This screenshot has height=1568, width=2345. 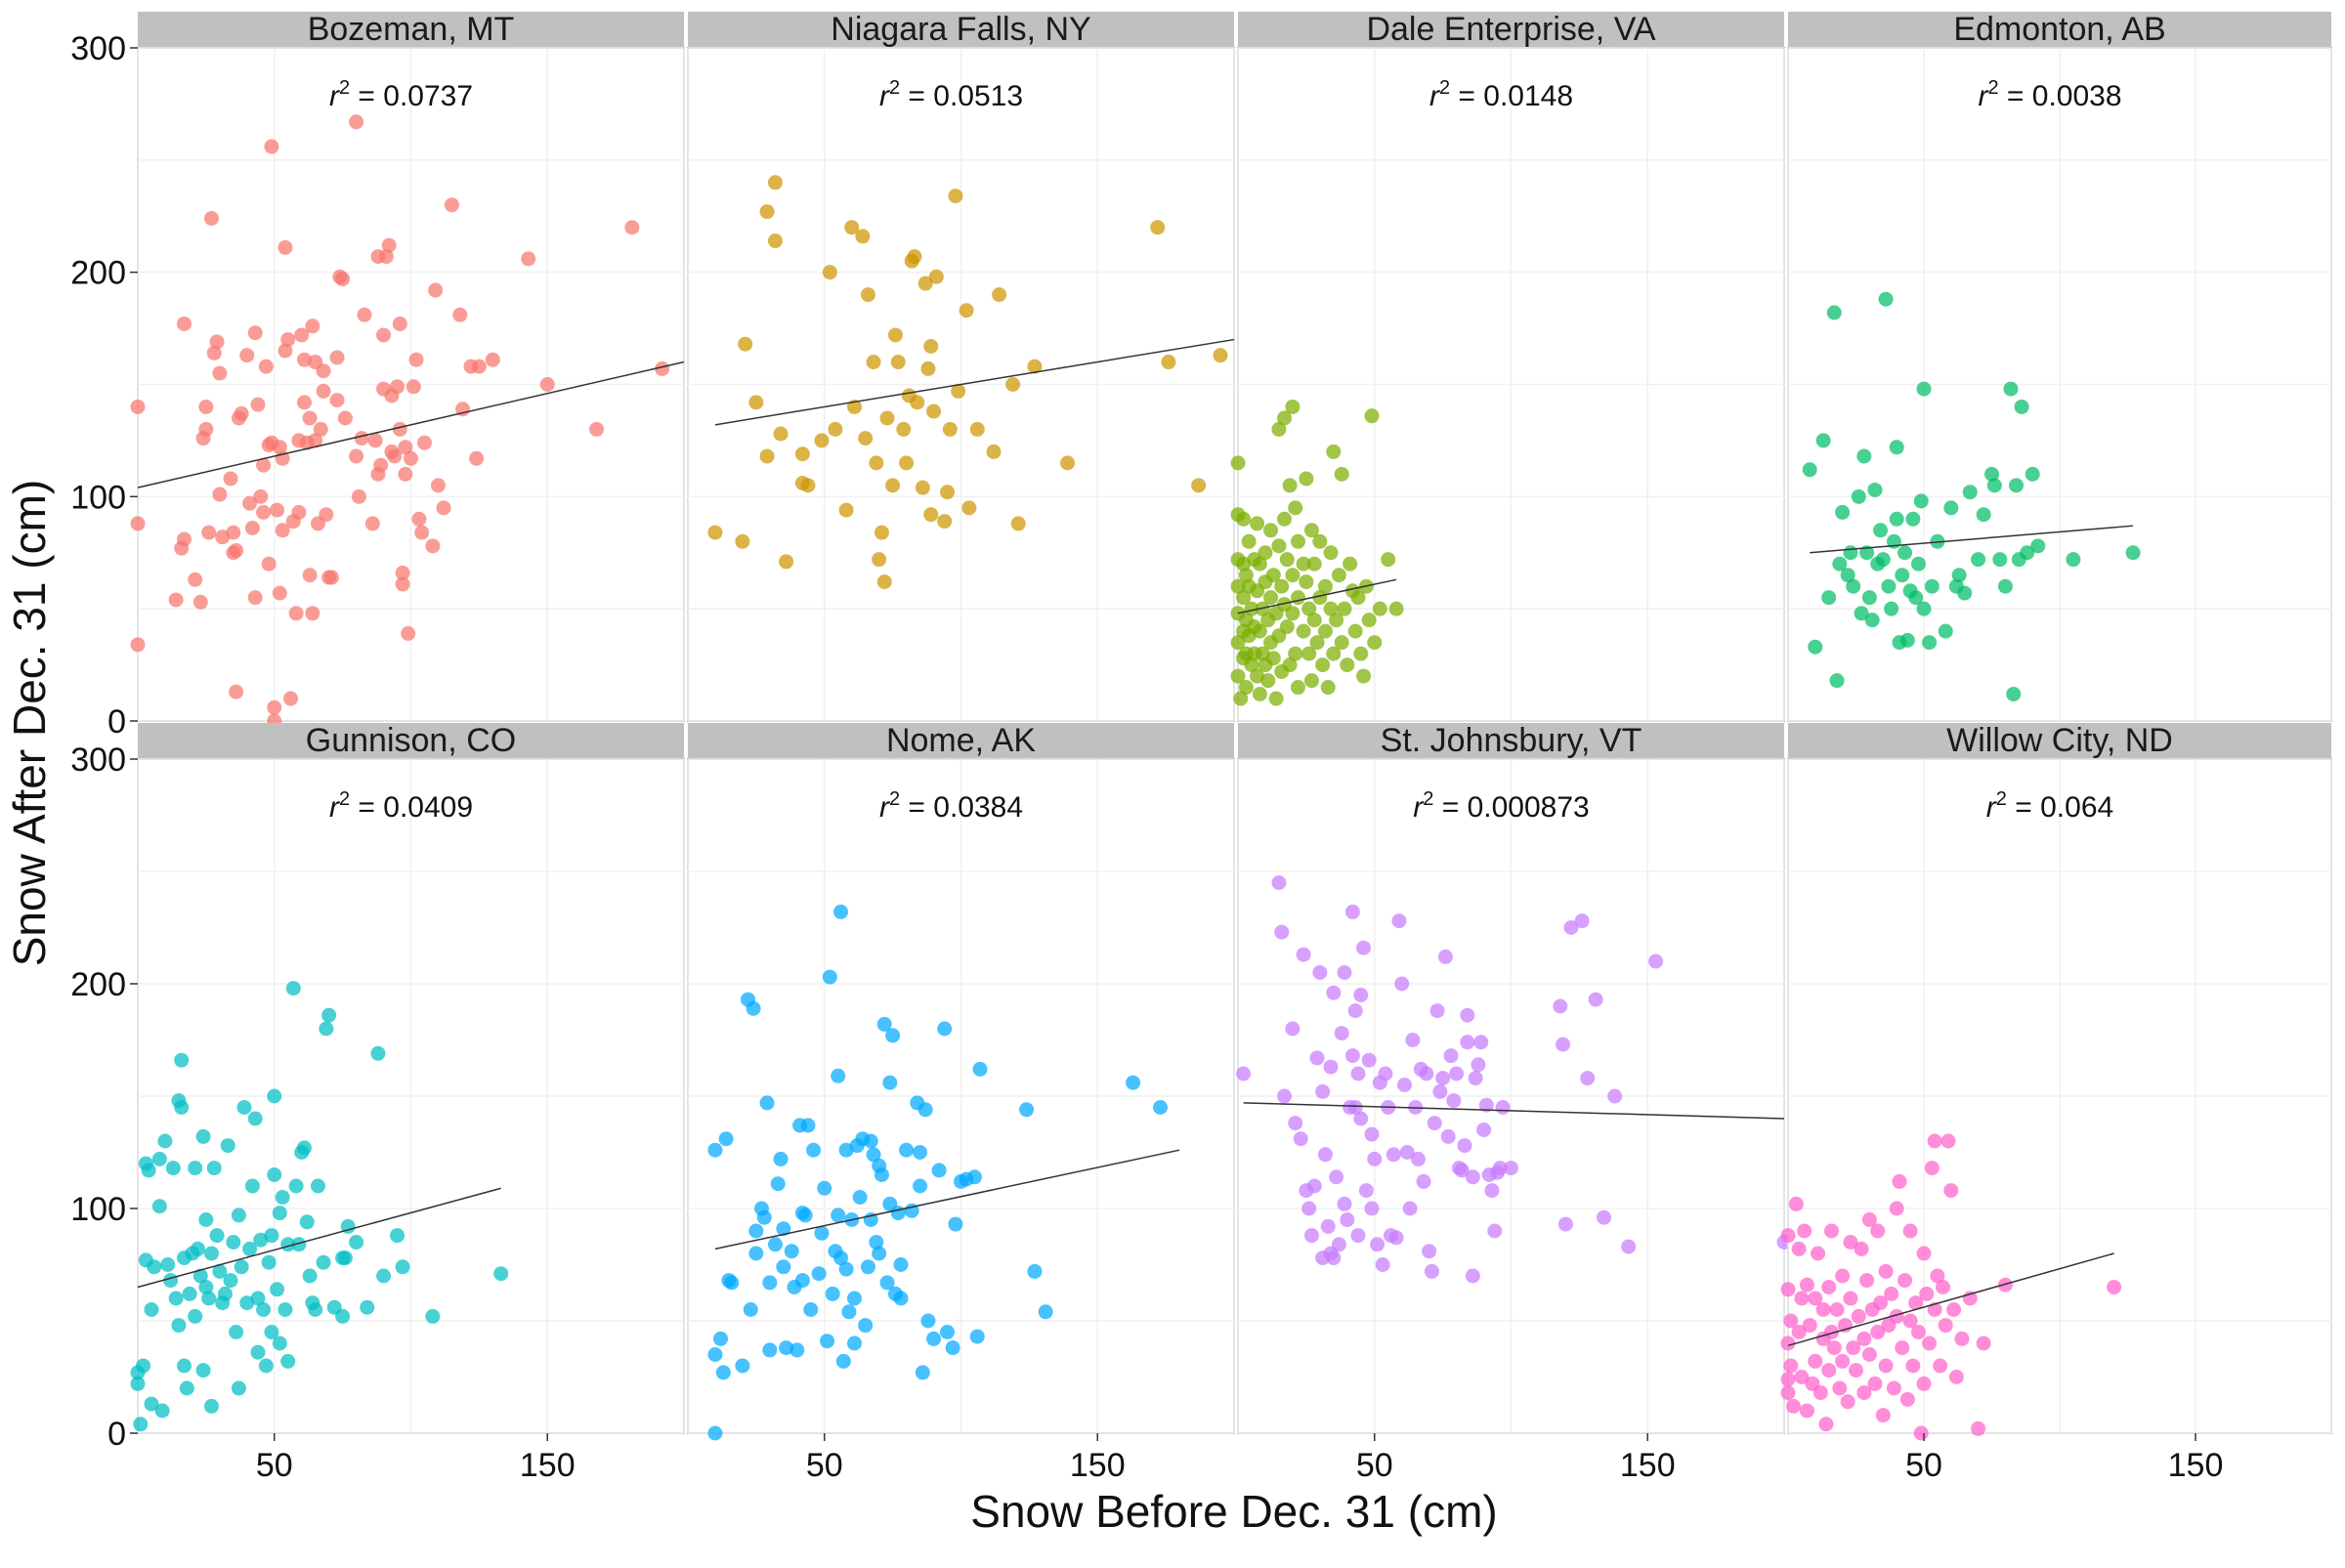 I want to click on r-squared-label: r2 = 0.0148, so click(x=1501, y=94).